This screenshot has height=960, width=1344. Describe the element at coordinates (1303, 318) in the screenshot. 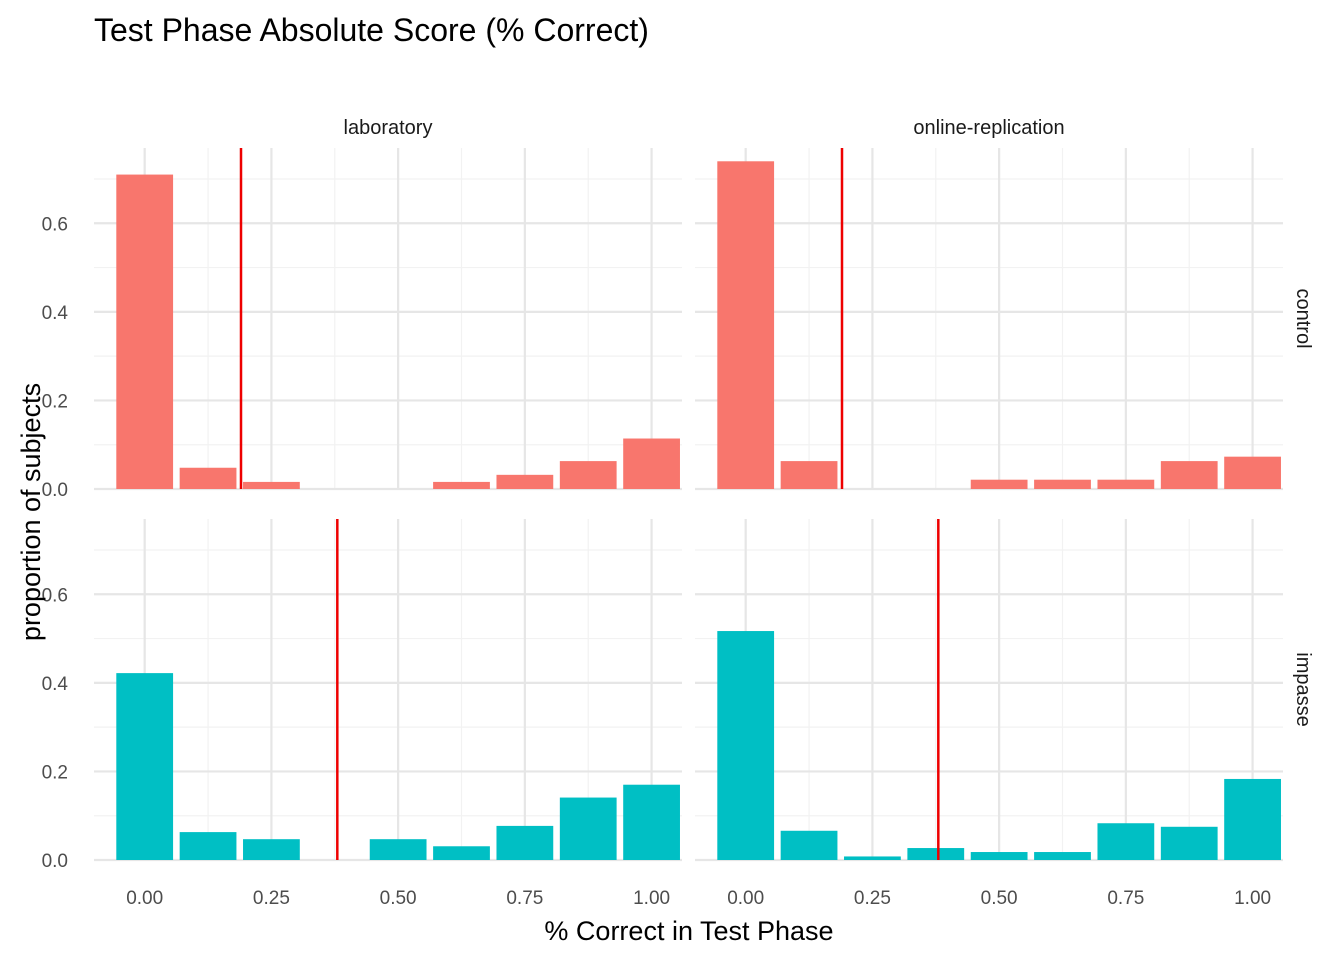

I see `strip-label-control: control` at that location.